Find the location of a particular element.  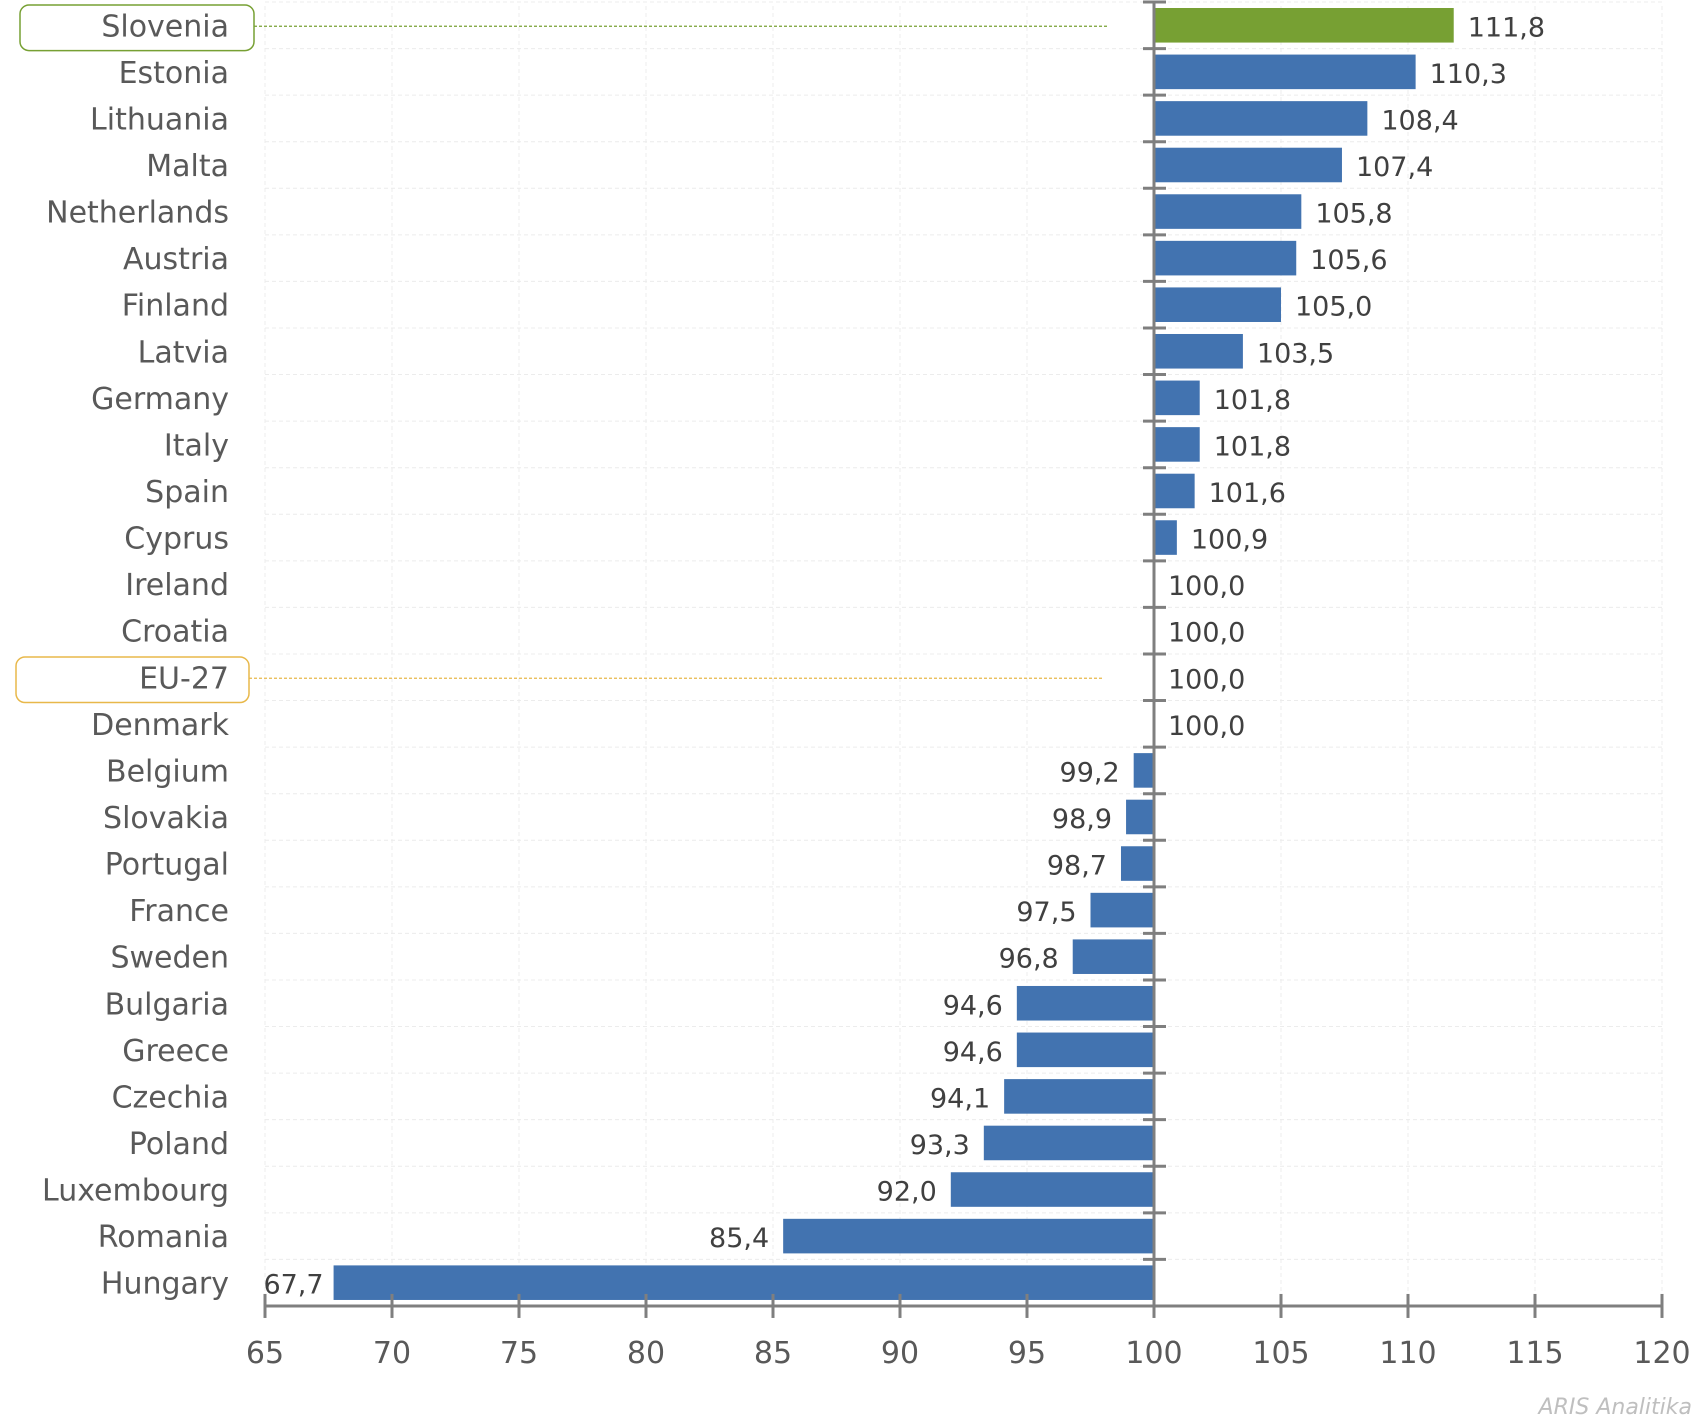

bar-slovakia is located at coordinates (1140, 817).